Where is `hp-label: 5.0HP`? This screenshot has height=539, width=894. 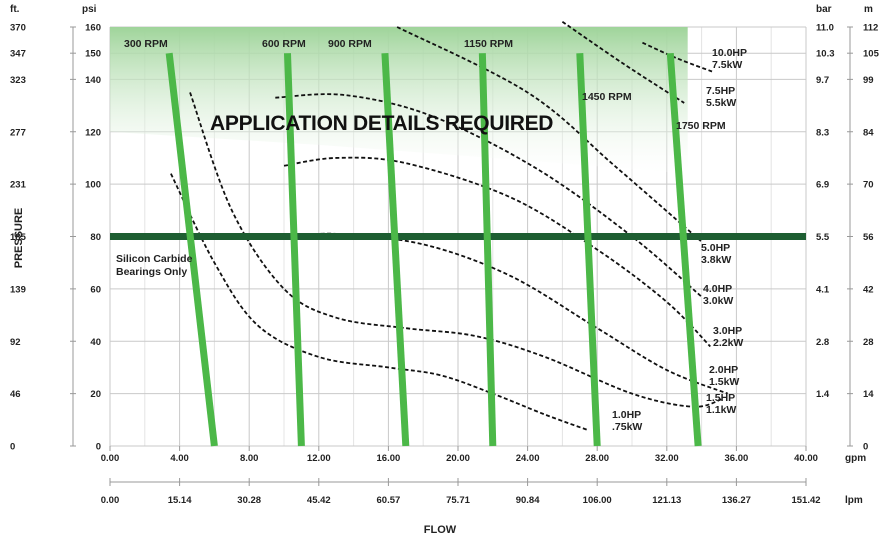 hp-label: 5.0HP is located at coordinates (715, 248).